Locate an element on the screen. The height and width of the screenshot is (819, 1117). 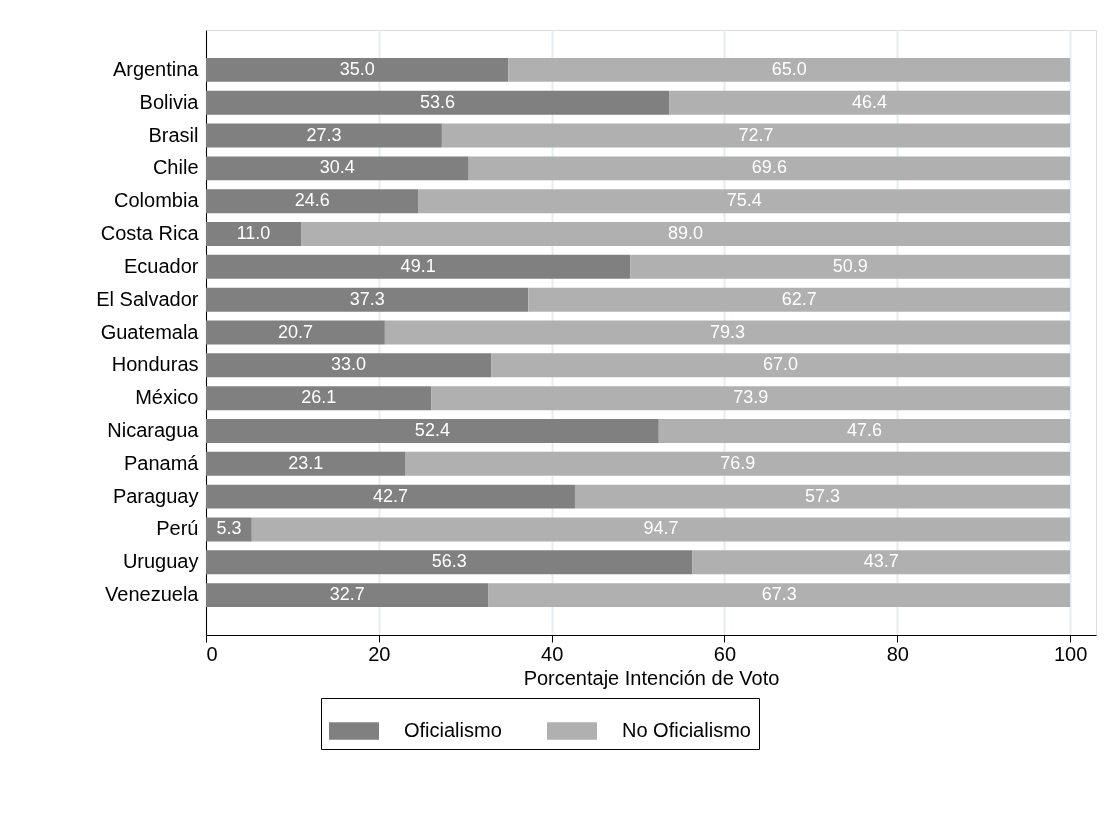
data-label: 65.0 is located at coordinates (789, 68).